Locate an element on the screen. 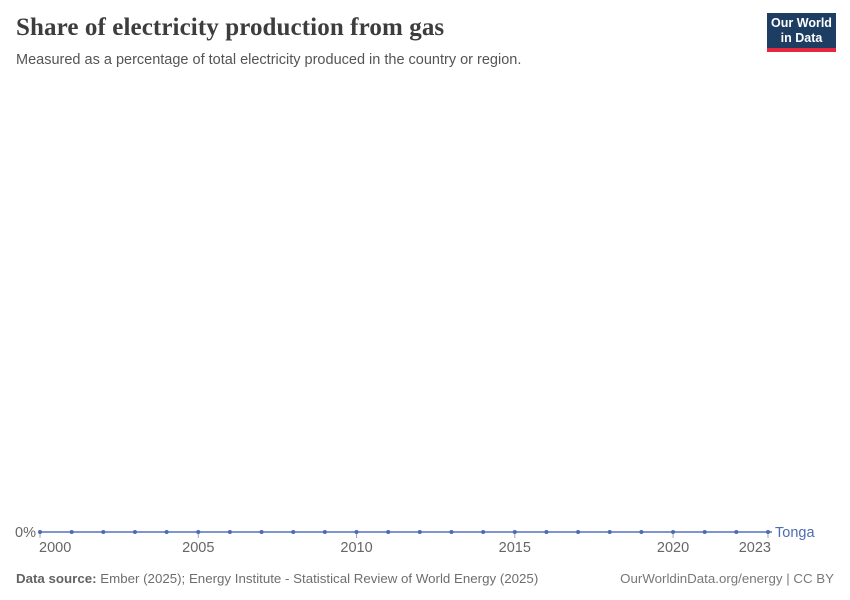 The image size is (850, 600). series-entity-label: Tonga is located at coordinates (795, 533).